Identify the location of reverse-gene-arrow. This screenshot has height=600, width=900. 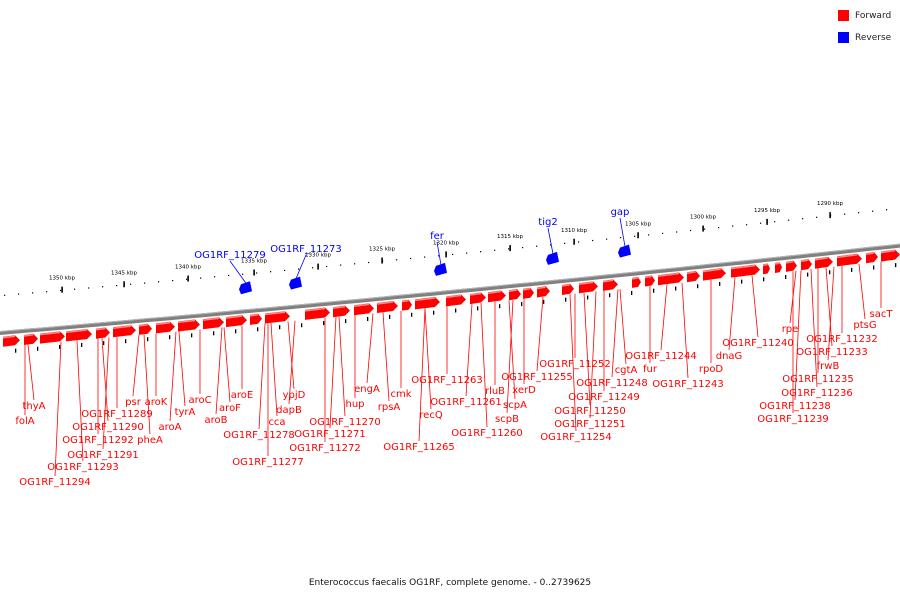
(552, 258).